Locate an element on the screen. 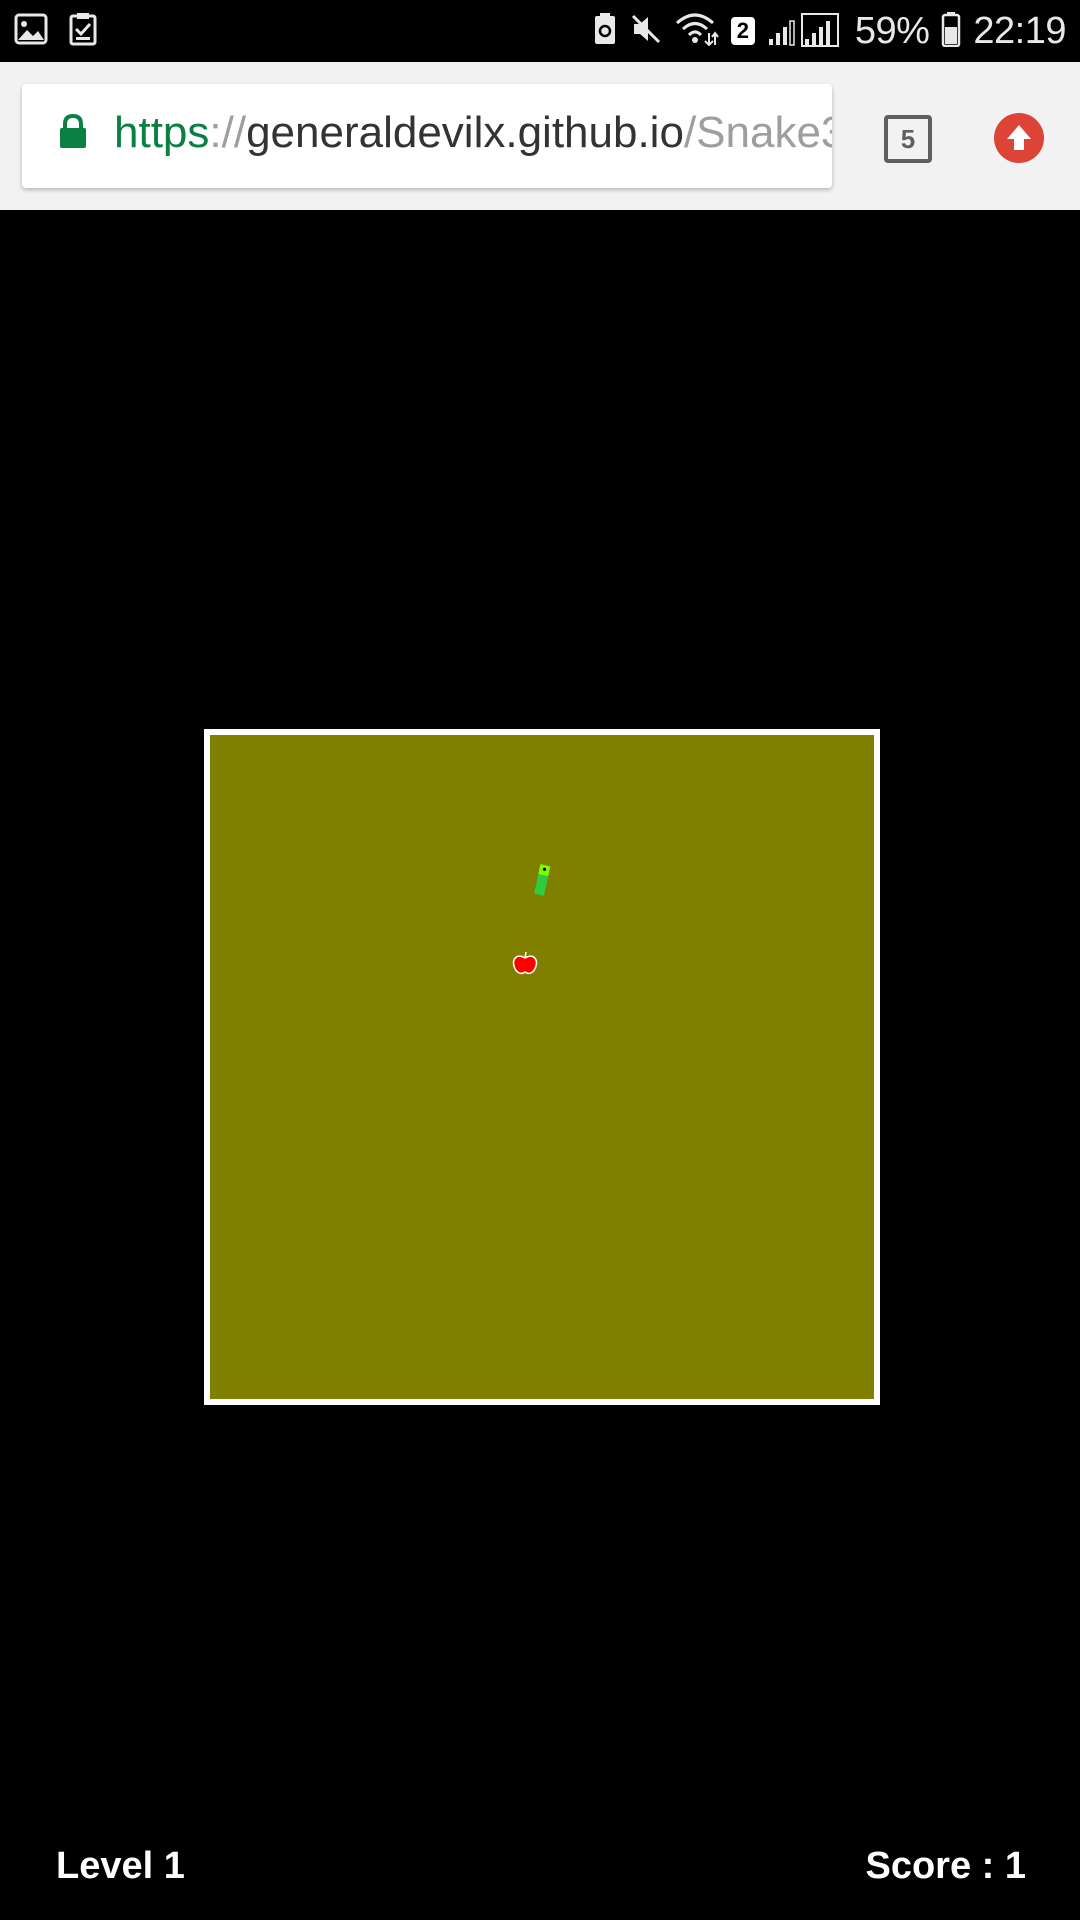 This screenshot has width=1080, height=1920. url-host: generaldevilx.github.io is located at coordinates (465, 132).